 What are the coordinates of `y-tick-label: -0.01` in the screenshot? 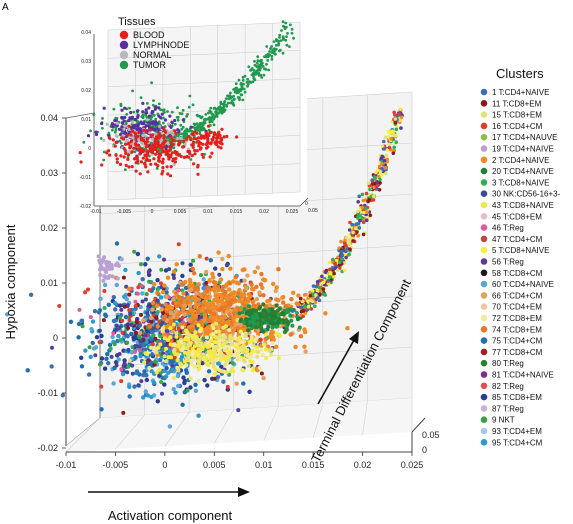 It's located at (47, 393).